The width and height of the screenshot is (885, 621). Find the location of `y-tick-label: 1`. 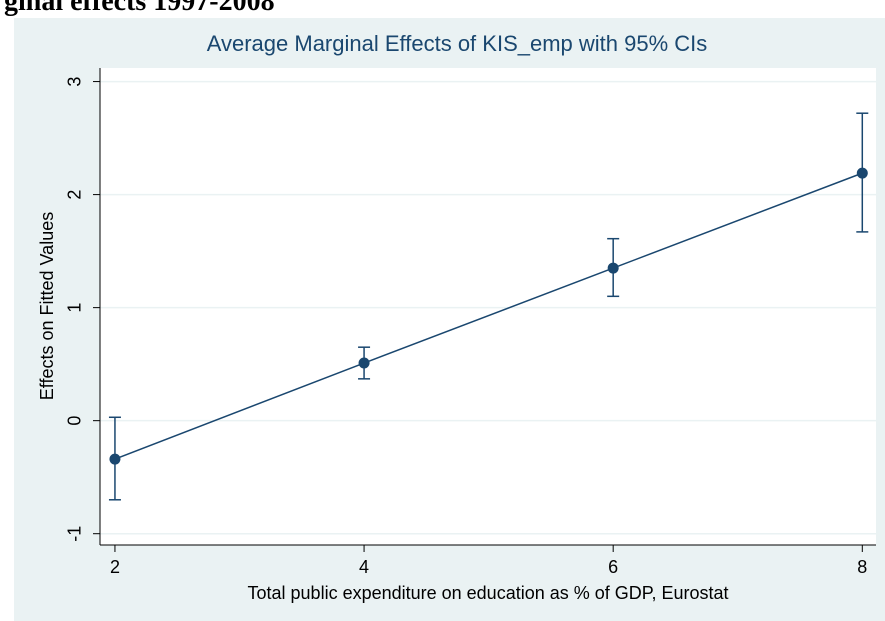

y-tick-label: 1 is located at coordinates (75, 308).